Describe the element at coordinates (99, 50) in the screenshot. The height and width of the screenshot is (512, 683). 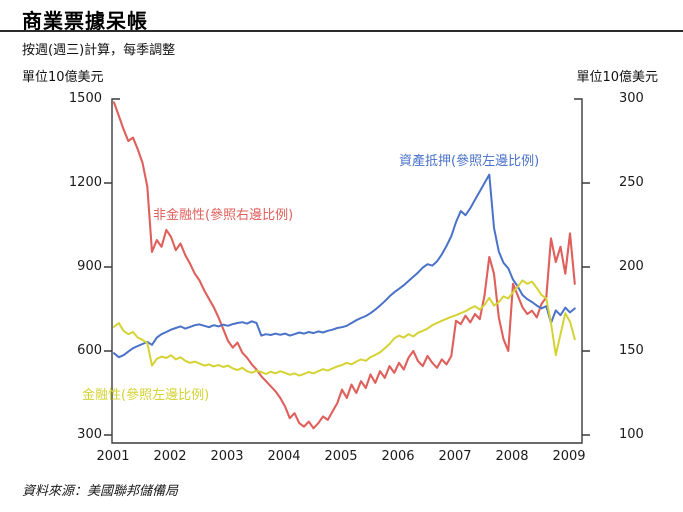
I see `chart-subtitle: 按週(週三)計算，每季調整` at that location.